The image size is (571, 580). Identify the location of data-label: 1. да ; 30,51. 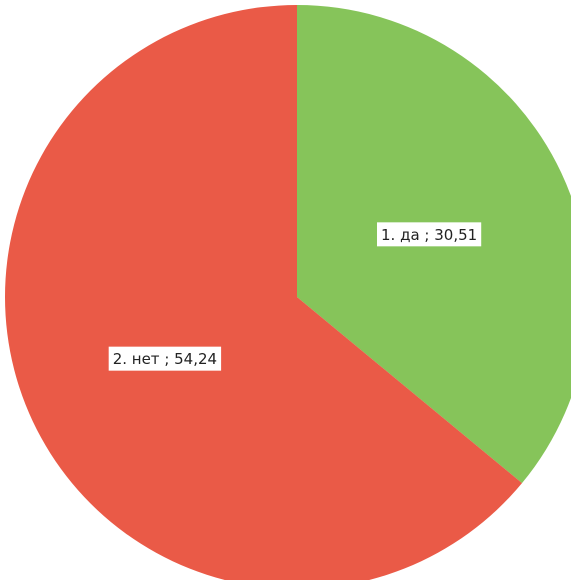
(429, 234).